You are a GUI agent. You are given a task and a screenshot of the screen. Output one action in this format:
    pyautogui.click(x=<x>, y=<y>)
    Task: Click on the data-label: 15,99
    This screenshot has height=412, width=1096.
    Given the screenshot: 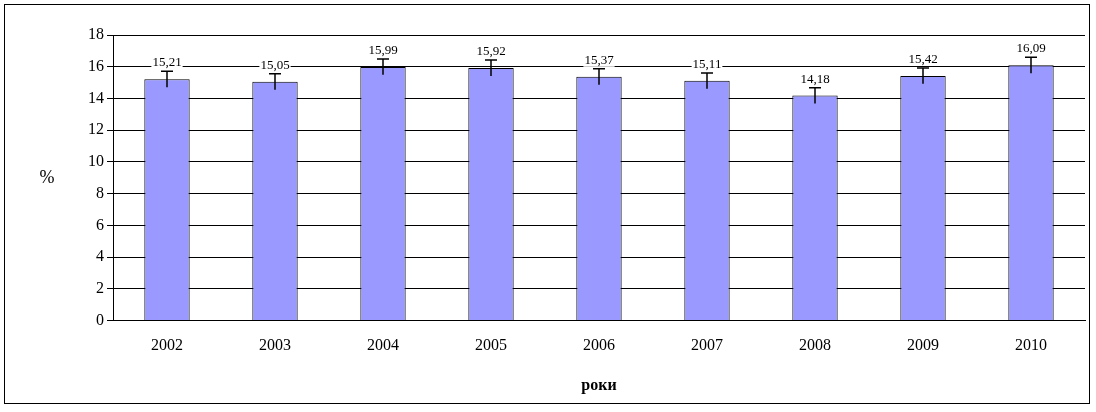 What is the action you would take?
    pyautogui.click(x=383, y=49)
    